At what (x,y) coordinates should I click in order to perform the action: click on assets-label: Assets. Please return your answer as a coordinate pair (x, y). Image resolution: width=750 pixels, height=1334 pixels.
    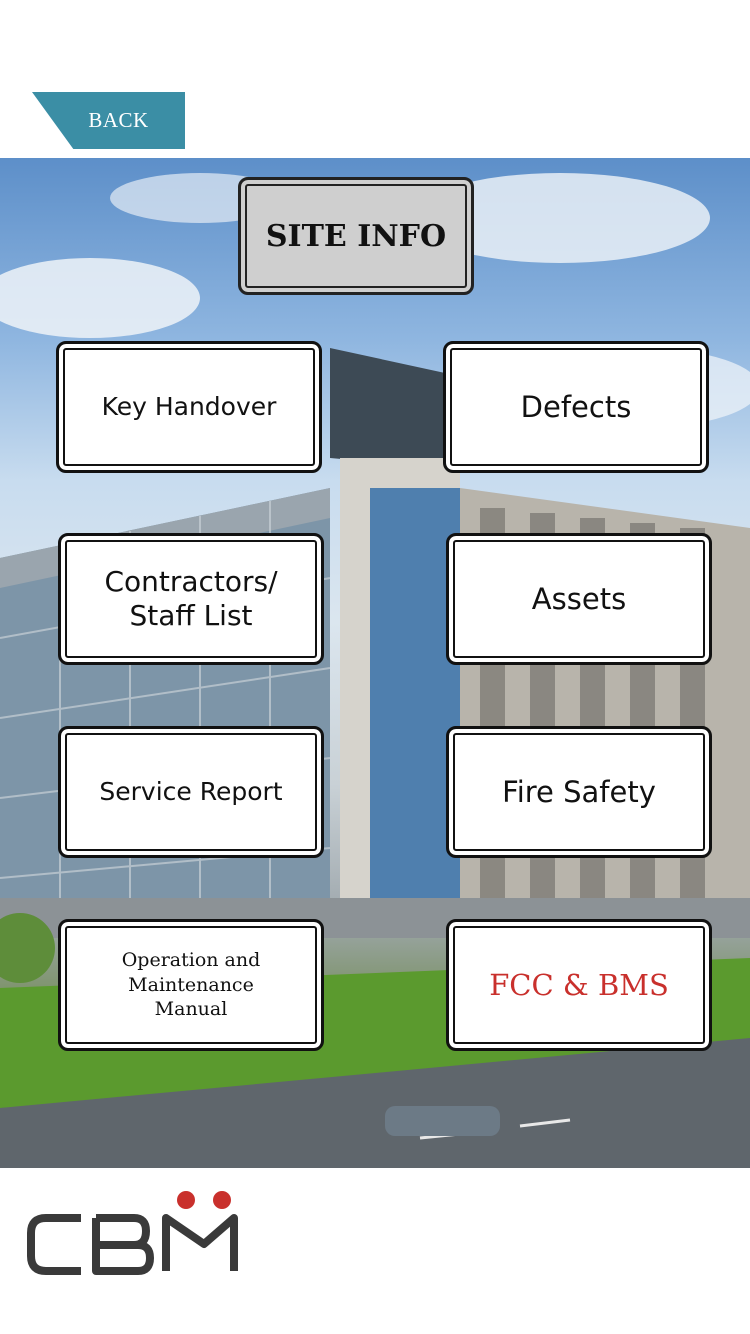
    Looking at the image, I should click on (579, 598).